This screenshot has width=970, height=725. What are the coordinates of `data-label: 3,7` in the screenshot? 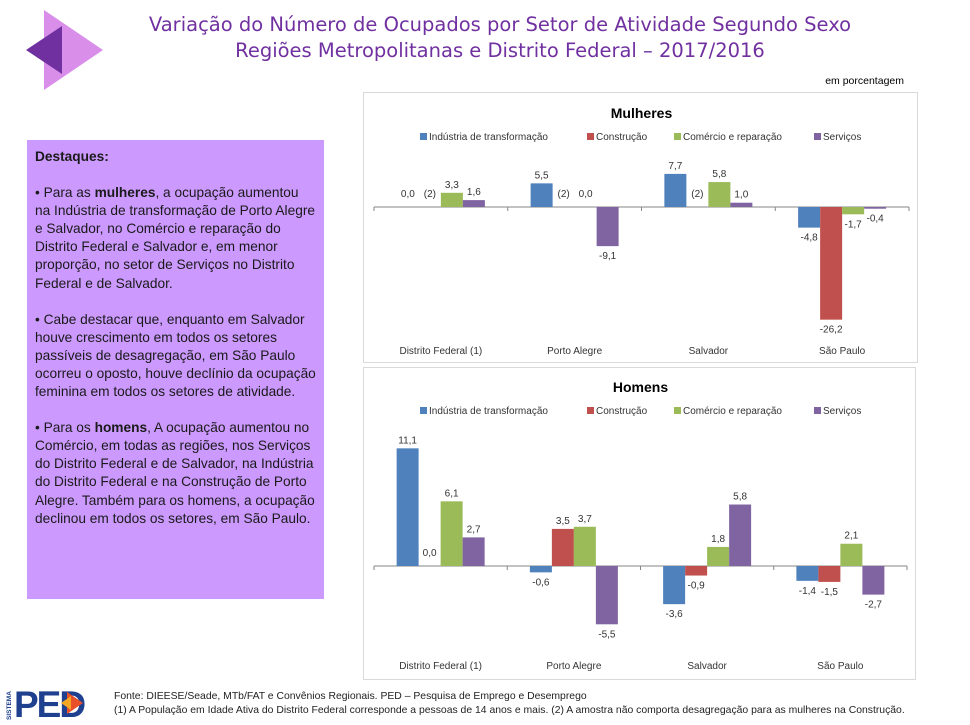 It's located at (585, 519).